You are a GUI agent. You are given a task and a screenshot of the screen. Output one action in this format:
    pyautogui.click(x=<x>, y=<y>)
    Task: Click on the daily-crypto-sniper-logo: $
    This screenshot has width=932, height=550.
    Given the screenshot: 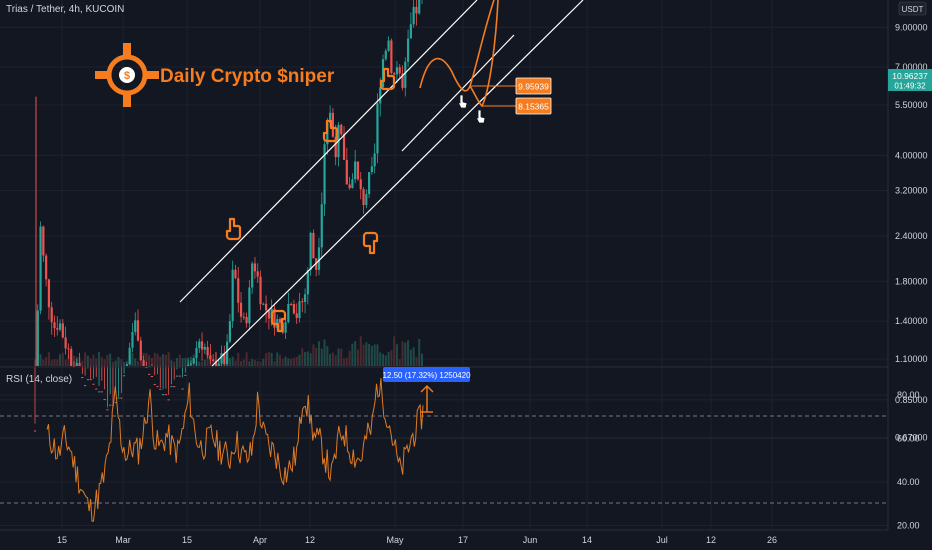 What is the action you would take?
    pyautogui.click(x=127, y=75)
    